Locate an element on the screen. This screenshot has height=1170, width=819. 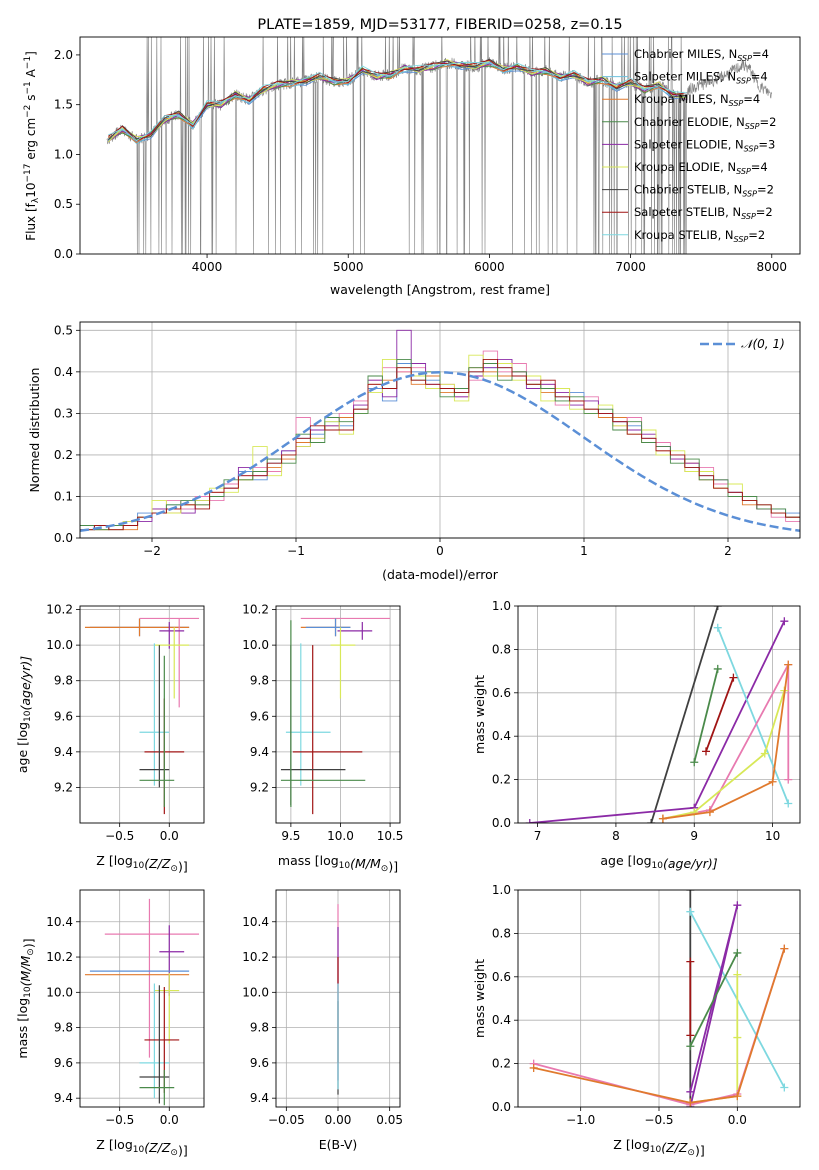
histogram-step-series is located at coordinates (440, 444).